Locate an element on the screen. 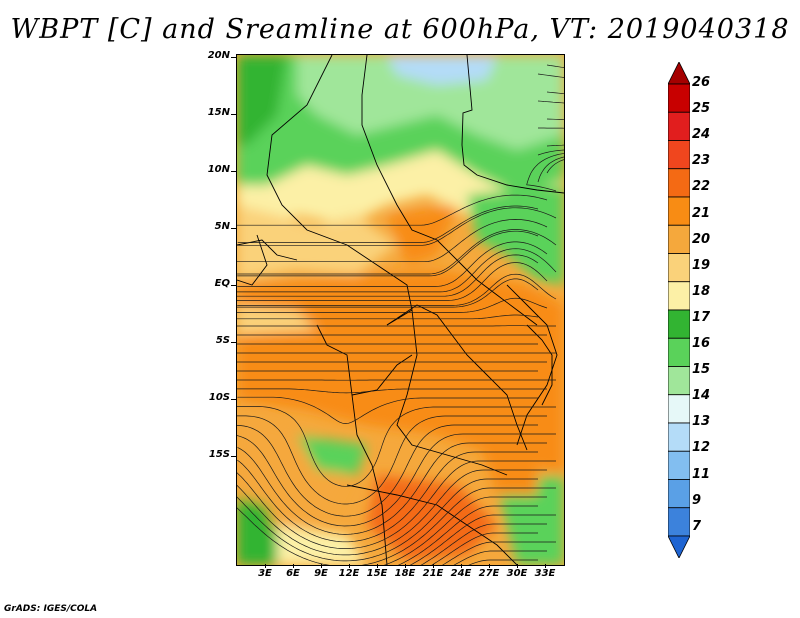  lon-label-9e: 9E is located at coordinates (321, 573).